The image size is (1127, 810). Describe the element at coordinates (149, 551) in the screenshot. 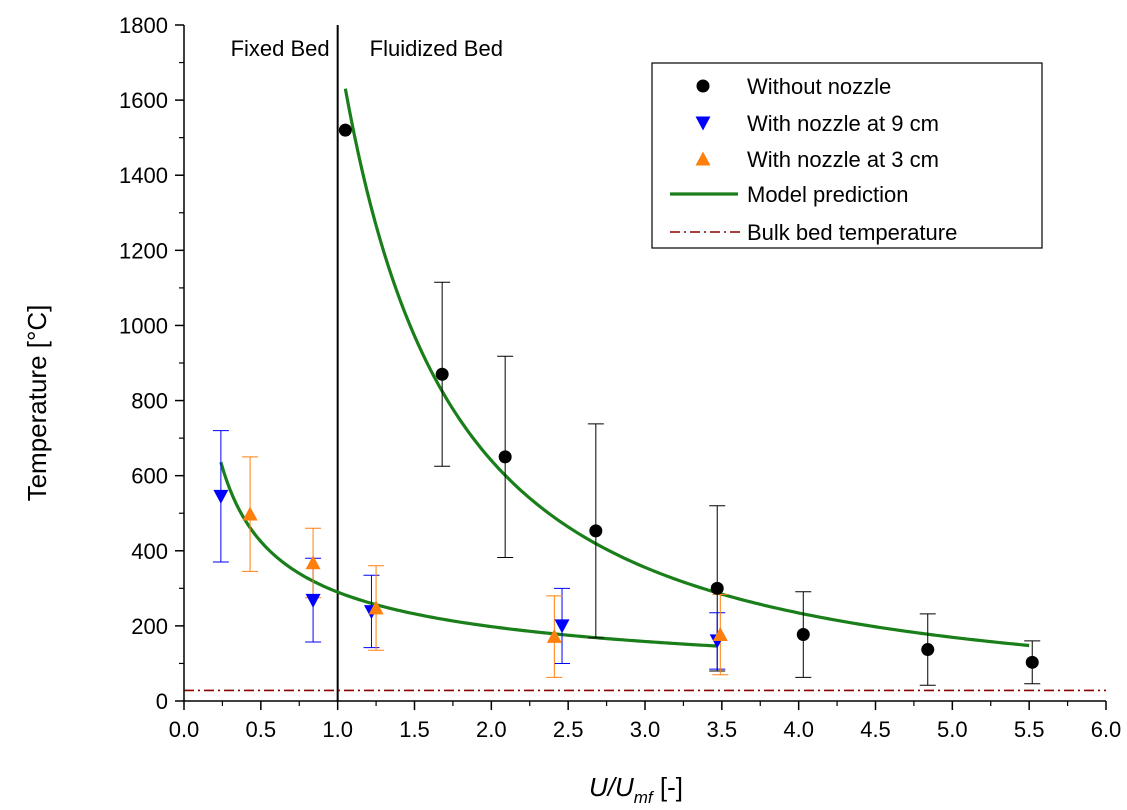

I see `y-tick-label: 400` at that location.